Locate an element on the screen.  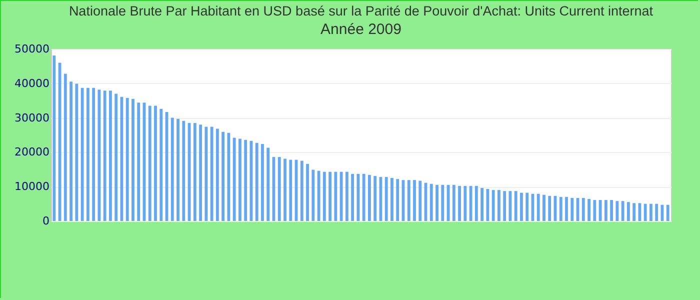
chart-subtitle: Année 2009 is located at coordinates (361, 29).